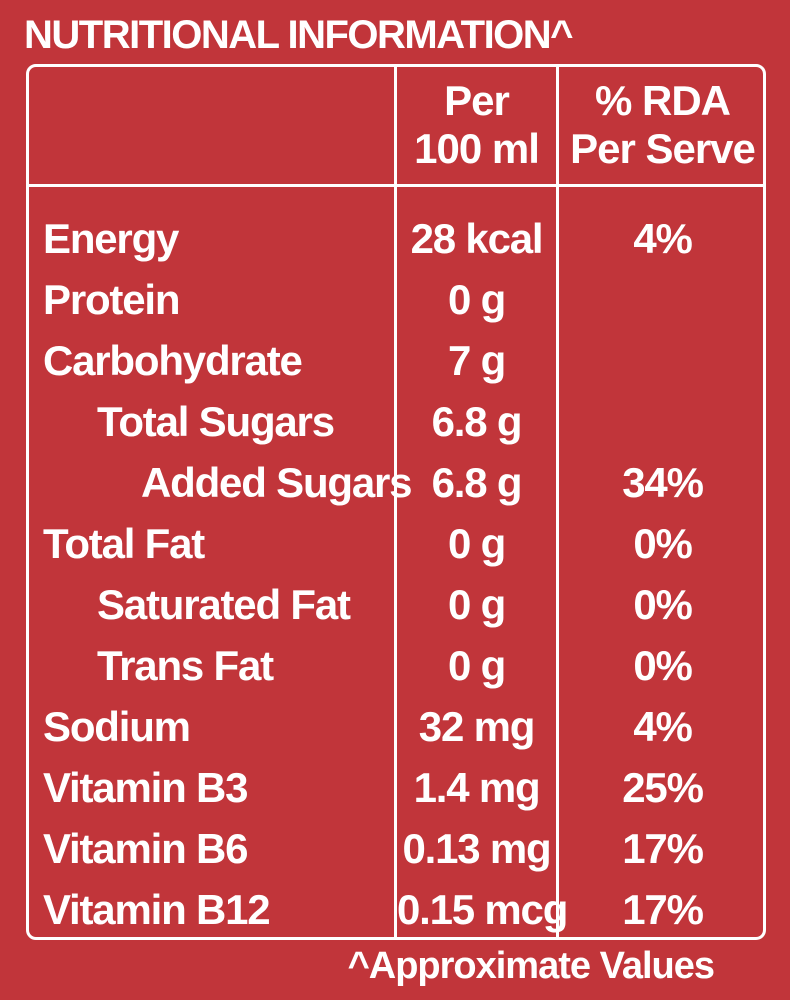  I want to click on per-100ml-value: 1.4 mg, so click(477, 787).